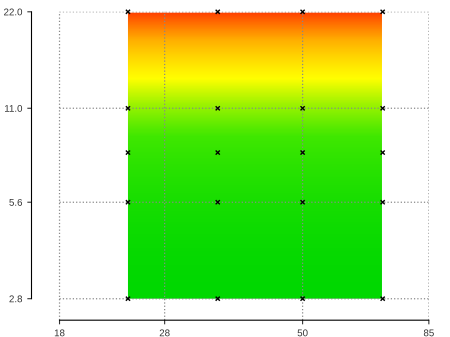  Describe the element at coordinates (59, 332) in the screenshot. I see `x-tick-label: 18` at that location.